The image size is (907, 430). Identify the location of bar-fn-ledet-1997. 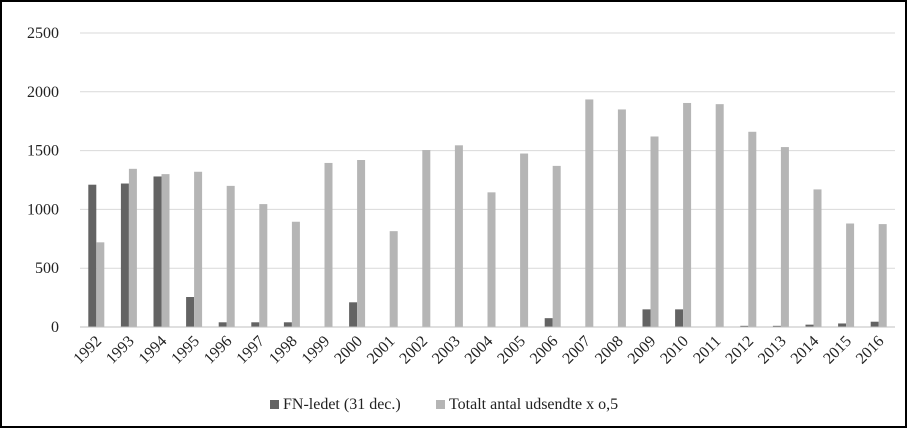
(255, 324).